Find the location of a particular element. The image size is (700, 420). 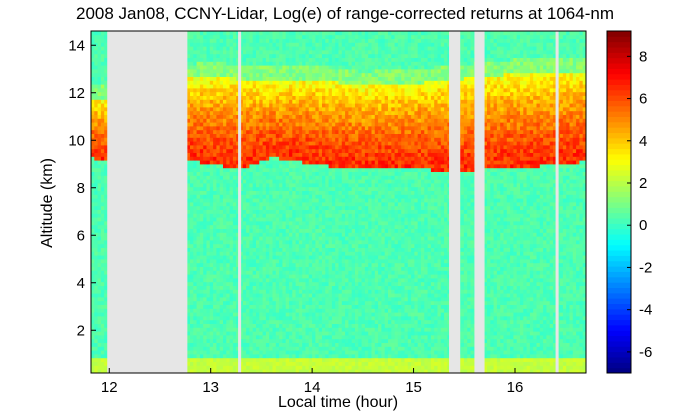

y-tick-label: 8 is located at coordinates (81, 188).